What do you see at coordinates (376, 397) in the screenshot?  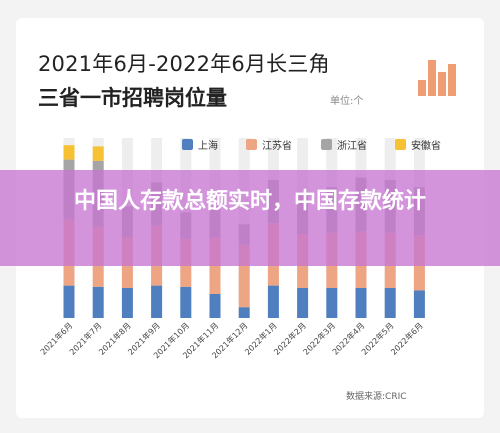 I see `source-label: 数据来源:CRIC` at bounding box center [376, 397].